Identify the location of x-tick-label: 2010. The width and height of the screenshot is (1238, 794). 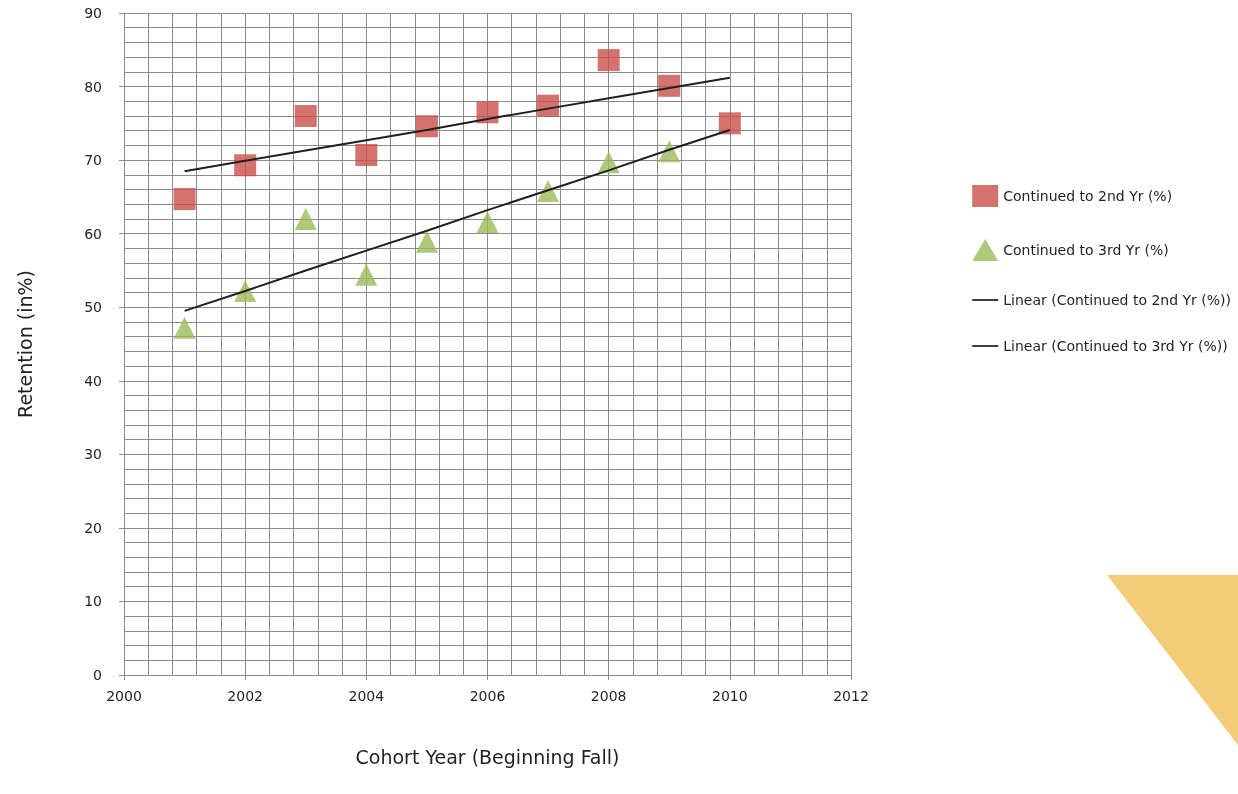
(730, 696).